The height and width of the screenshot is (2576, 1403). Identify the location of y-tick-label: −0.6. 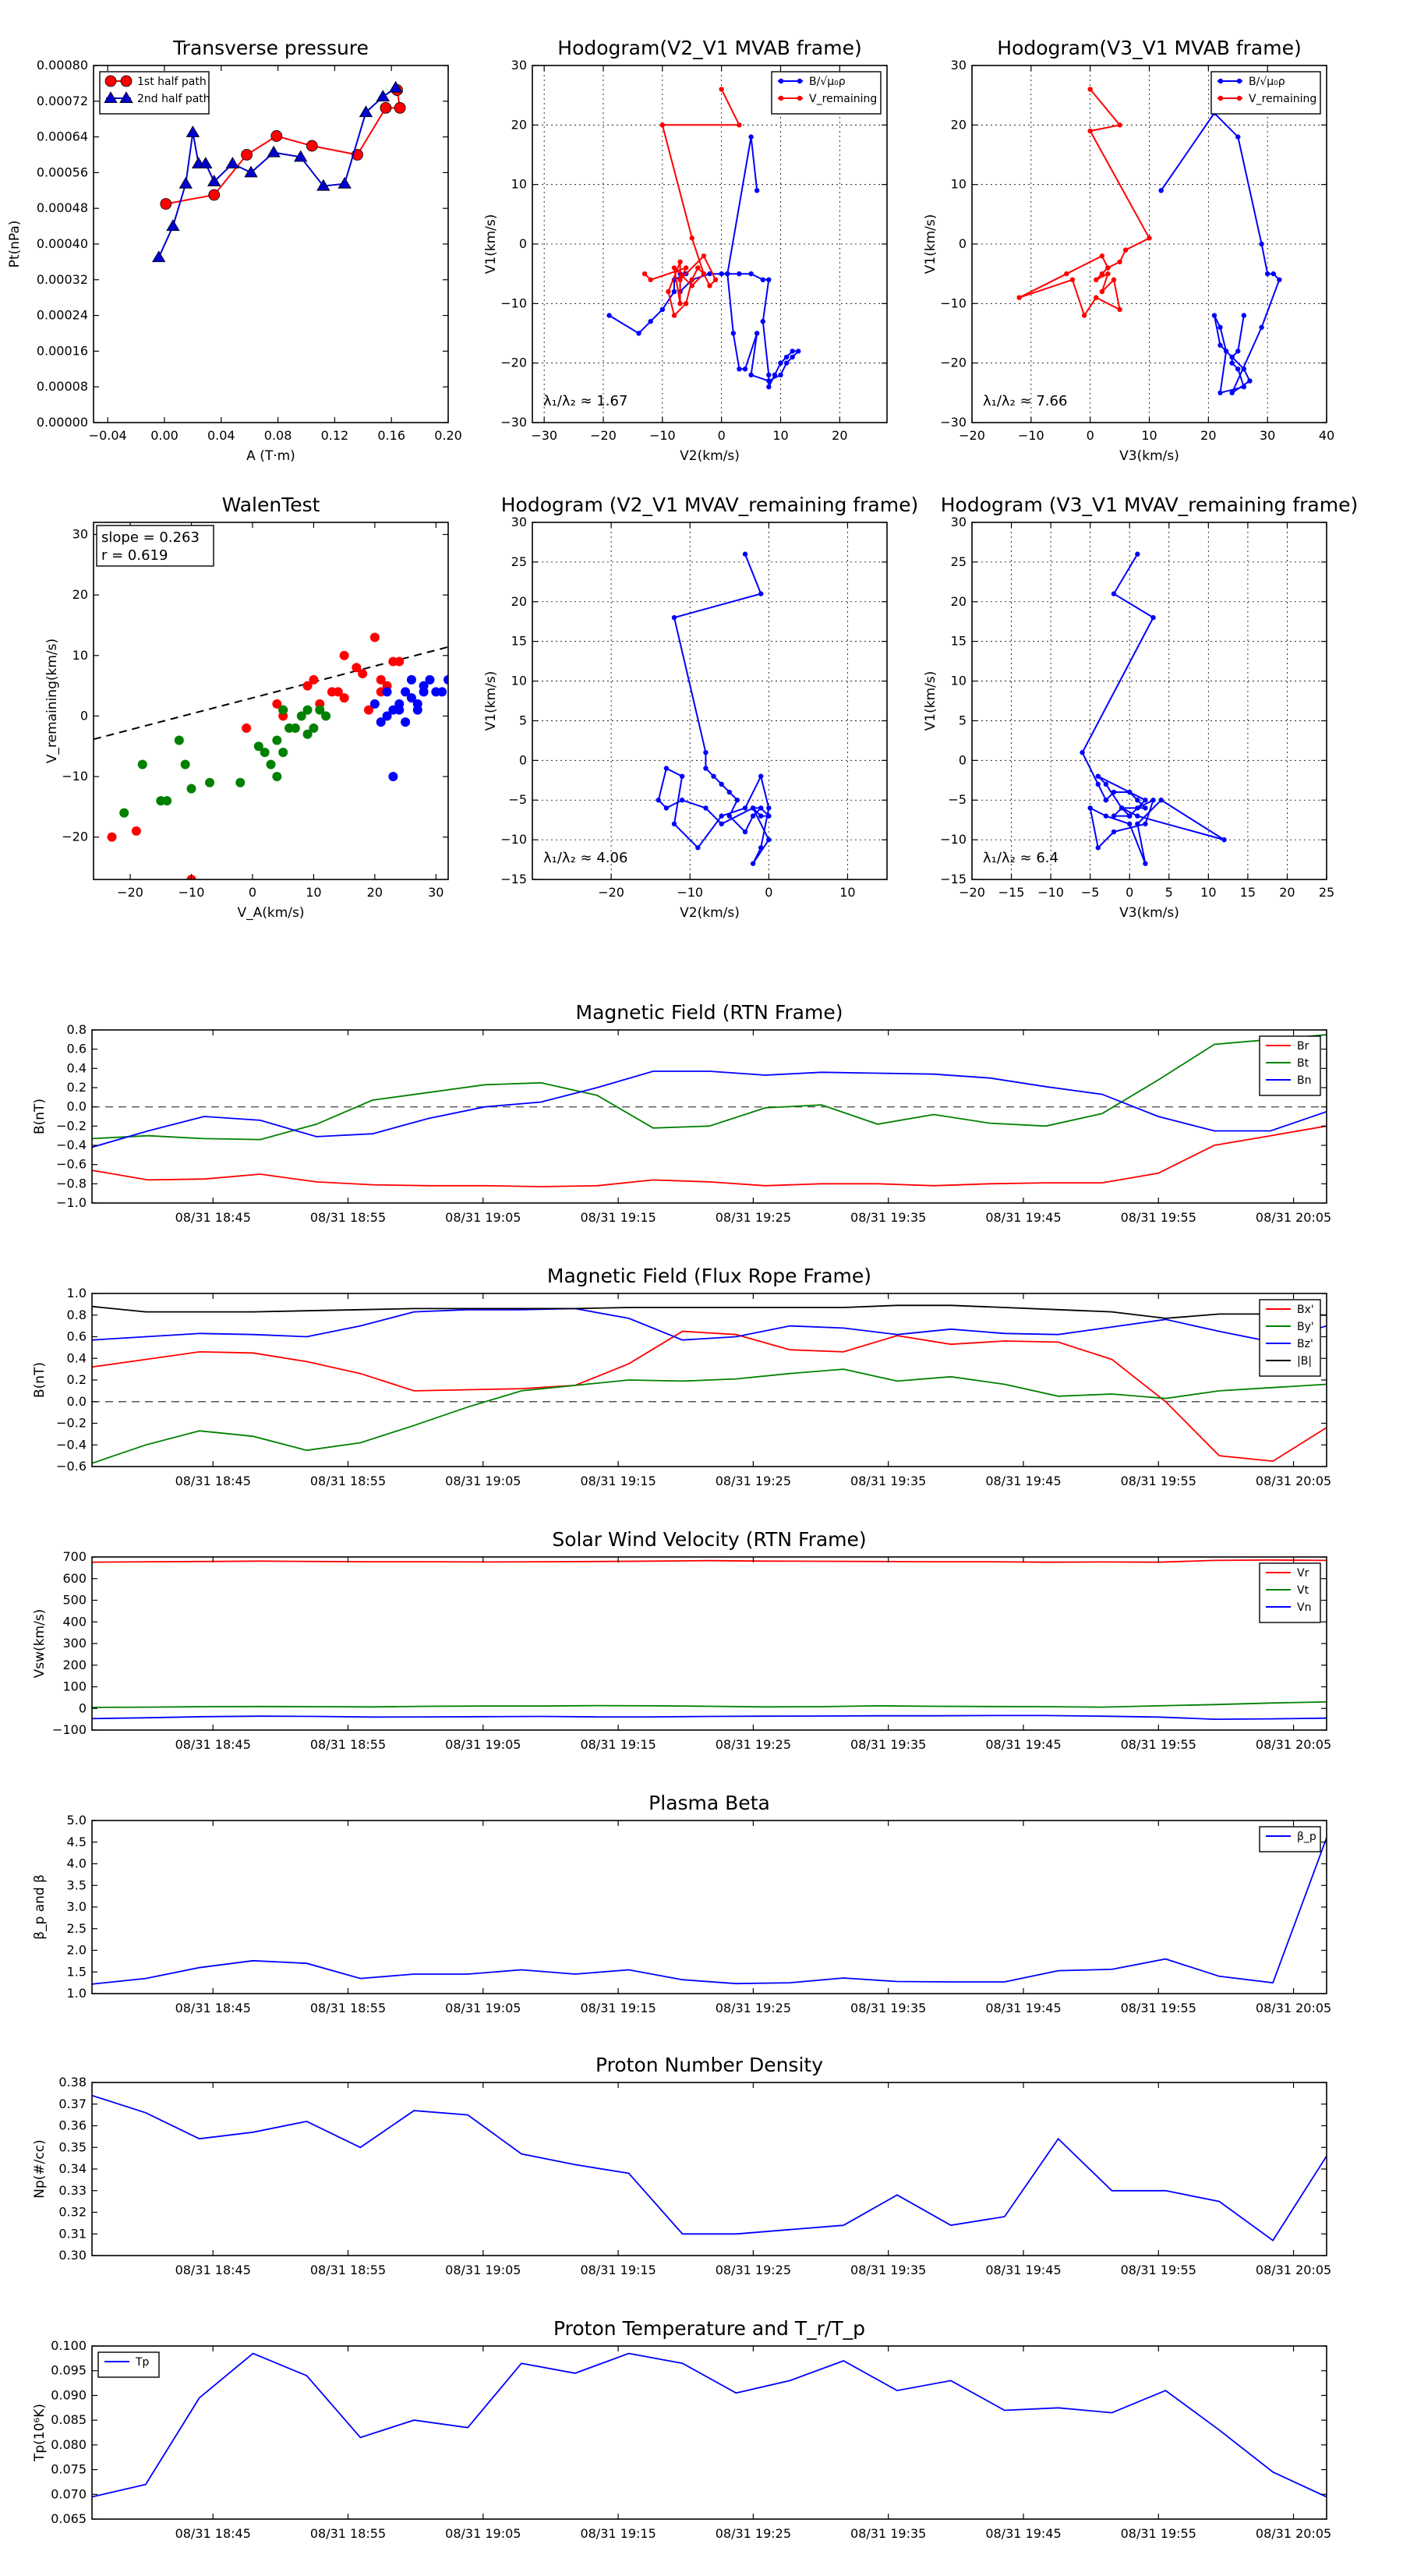
(71, 1164).